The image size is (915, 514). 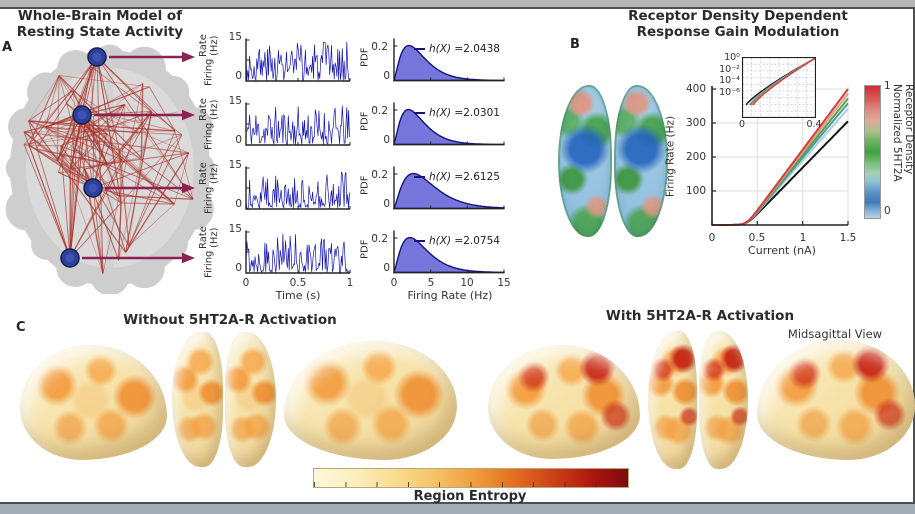 I want to click on window-bottom-bar, so click(x=457, y=508).